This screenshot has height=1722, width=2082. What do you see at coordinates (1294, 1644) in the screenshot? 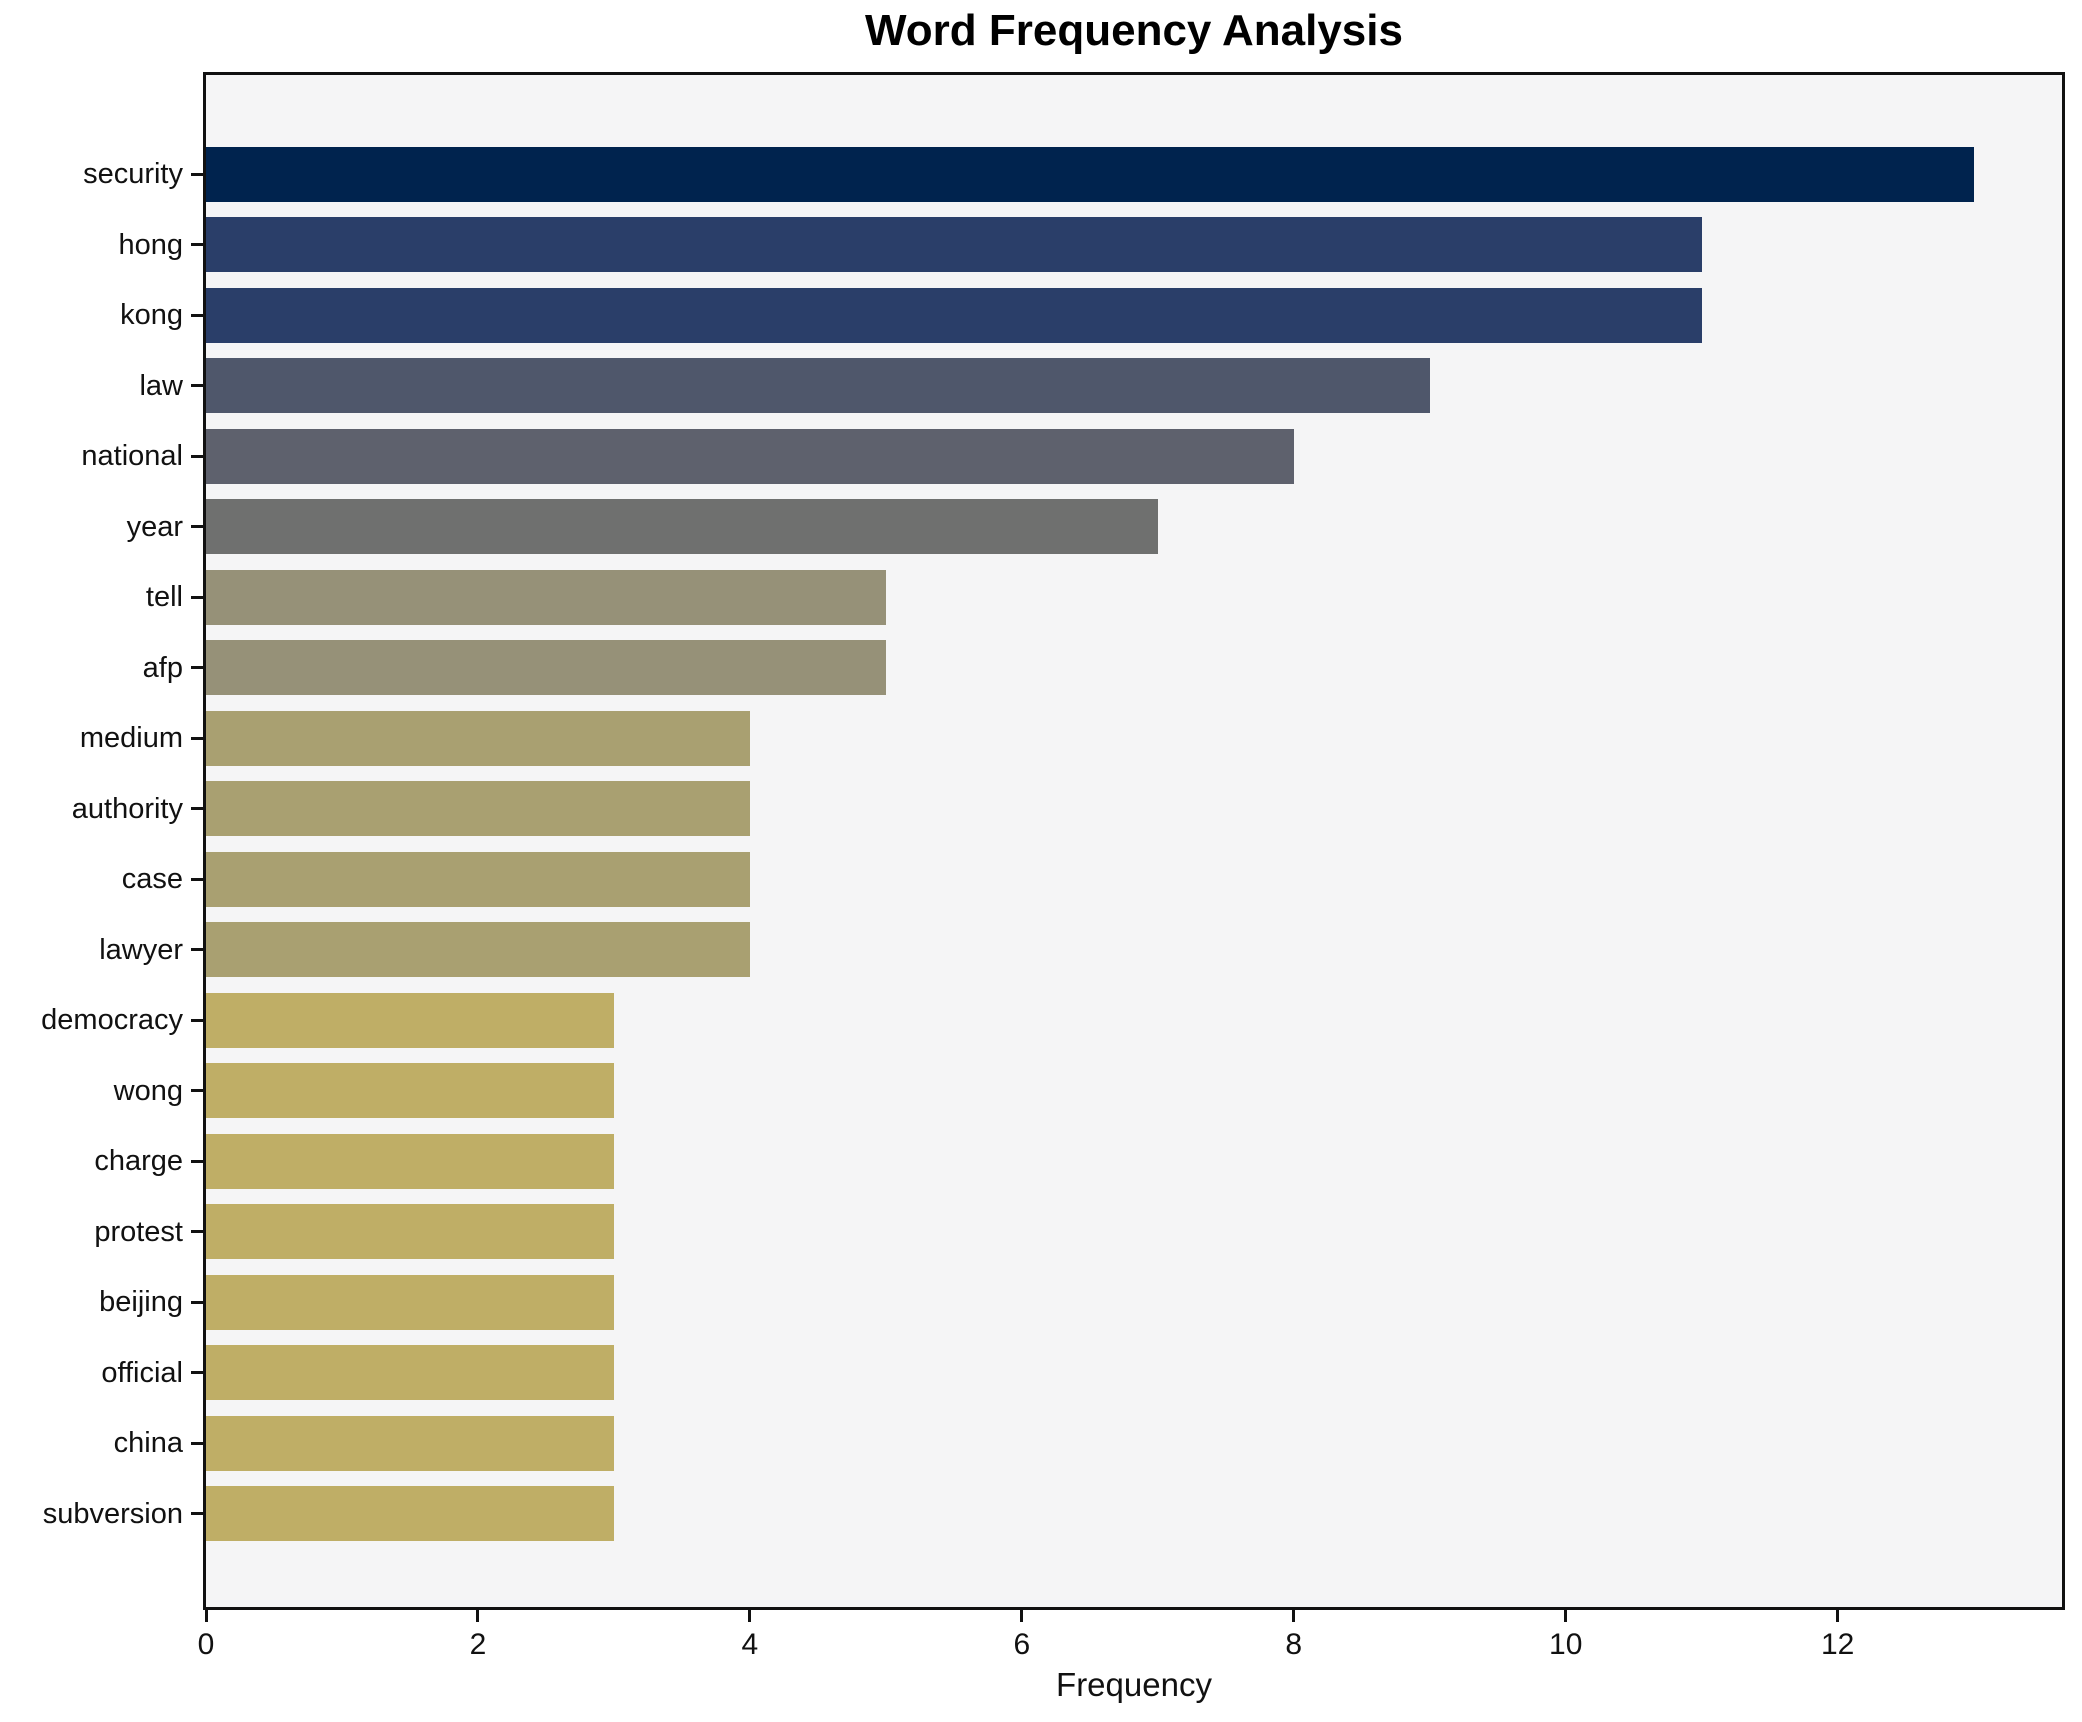
I see `x-tick-label-8: 8` at bounding box center [1294, 1644].